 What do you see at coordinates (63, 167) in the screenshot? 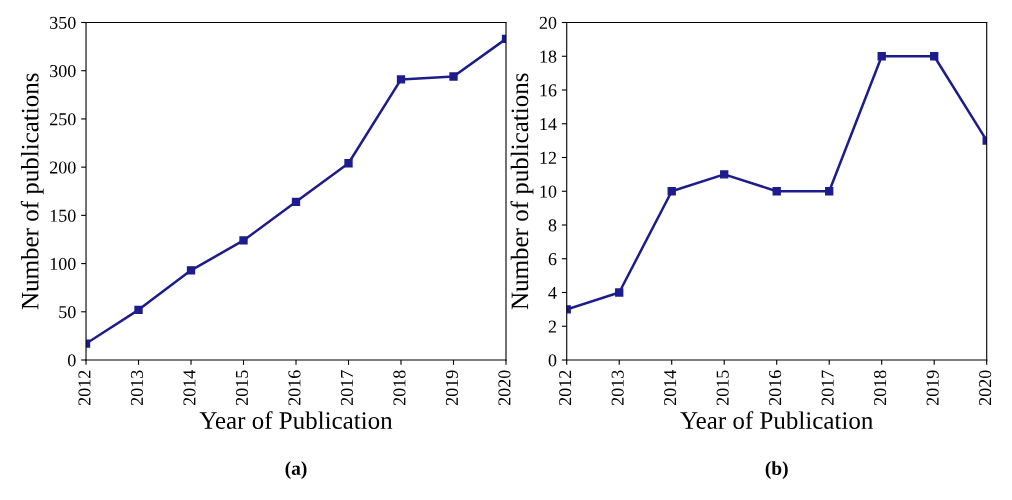
I see `y-tick-label: 200` at bounding box center [63, 167].